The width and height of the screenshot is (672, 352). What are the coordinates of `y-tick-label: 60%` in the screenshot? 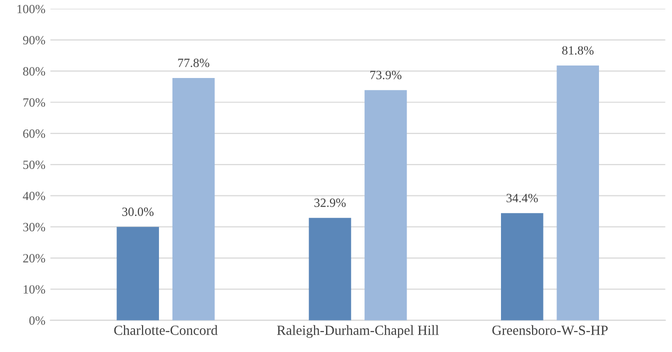 It's located at (34, 133).